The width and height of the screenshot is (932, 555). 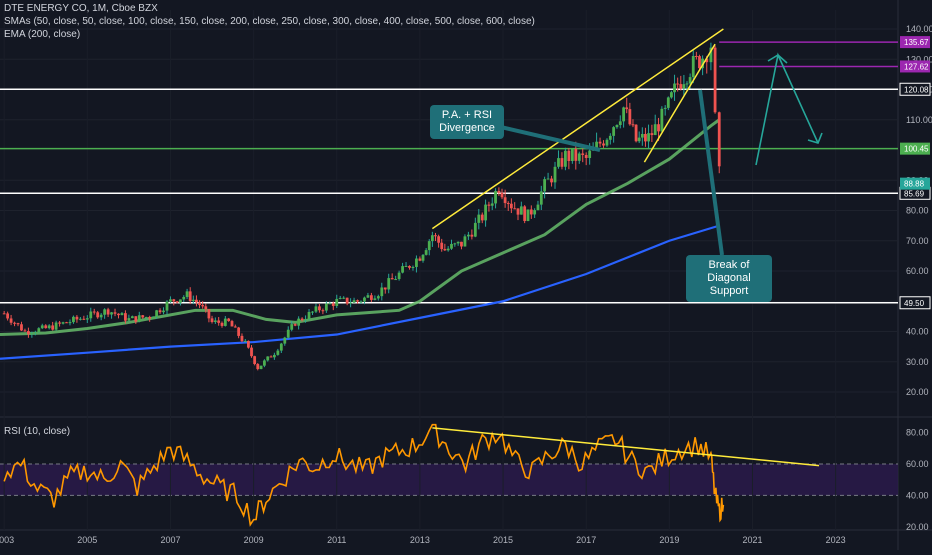 What do you see at coordinates (919, 59) in the screenshot?
I see `price-tick-label: 130.00` at bounding box center [919, 59].